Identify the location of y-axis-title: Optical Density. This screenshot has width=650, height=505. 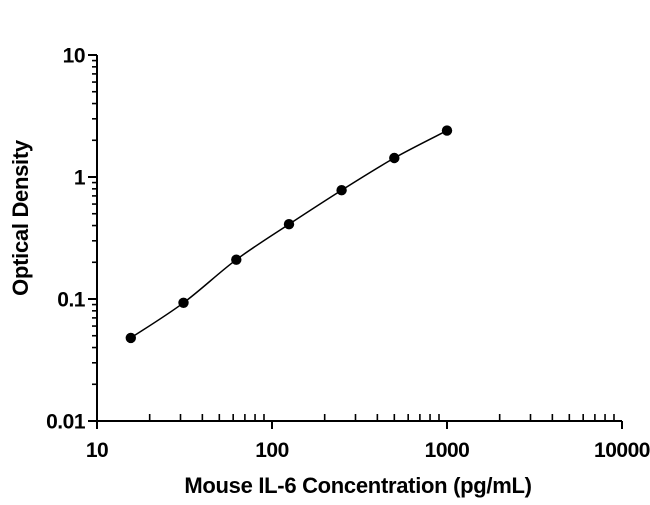
(20, 218).